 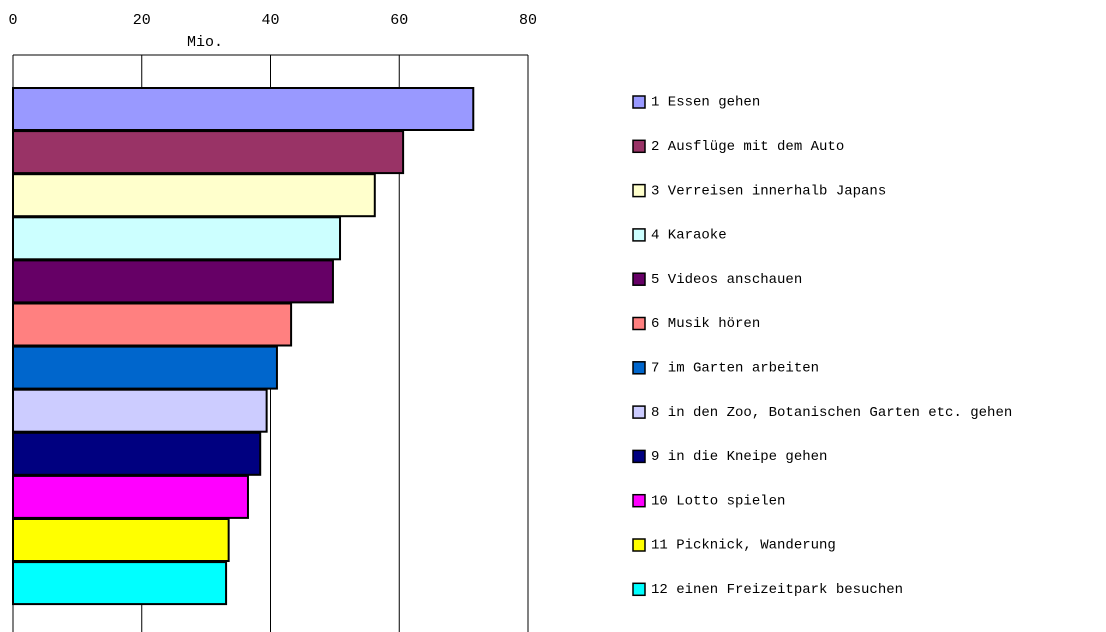 What do you see at coordinates (689, 236) in the screenshot?
I see `legend-label: 4 Karaoke` at bounding box center [689, 236].